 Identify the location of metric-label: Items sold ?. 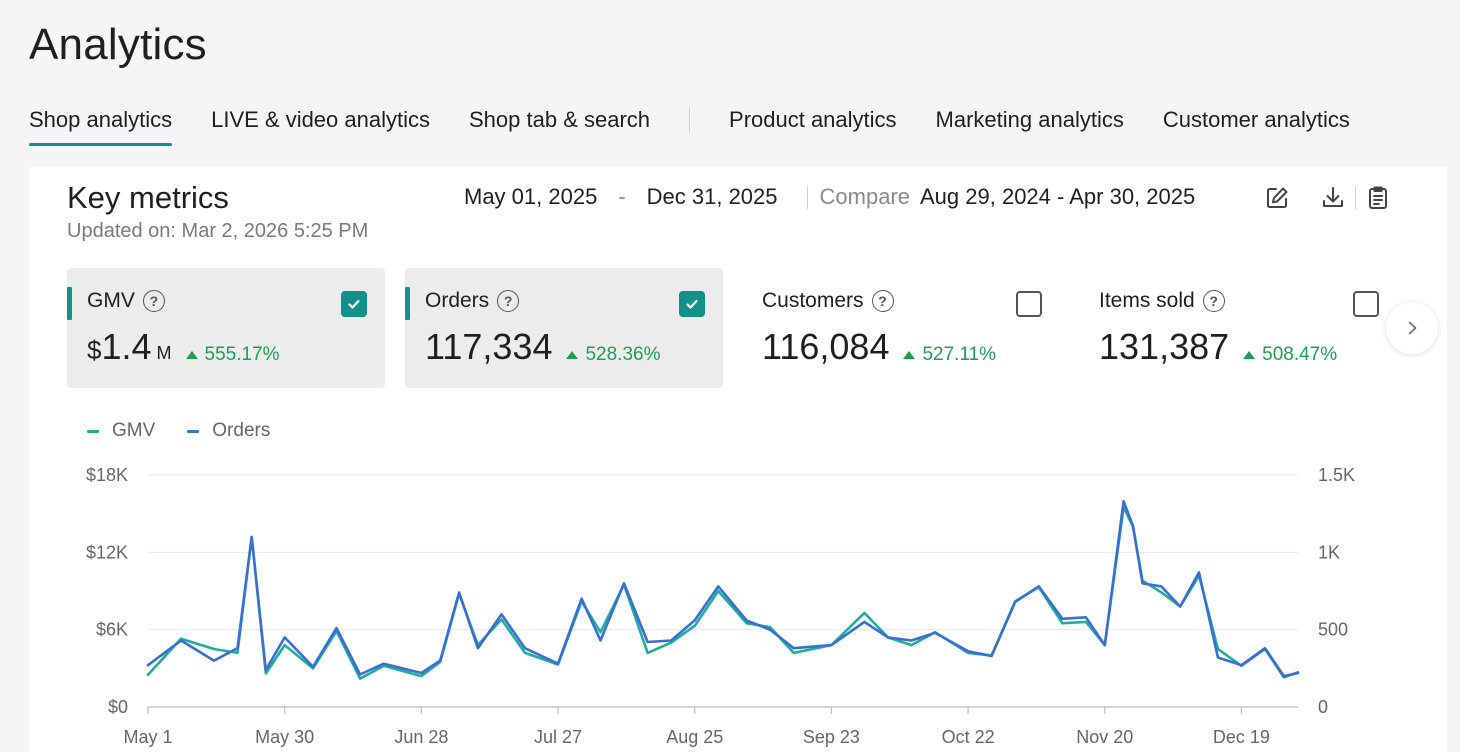
(1162, 301).